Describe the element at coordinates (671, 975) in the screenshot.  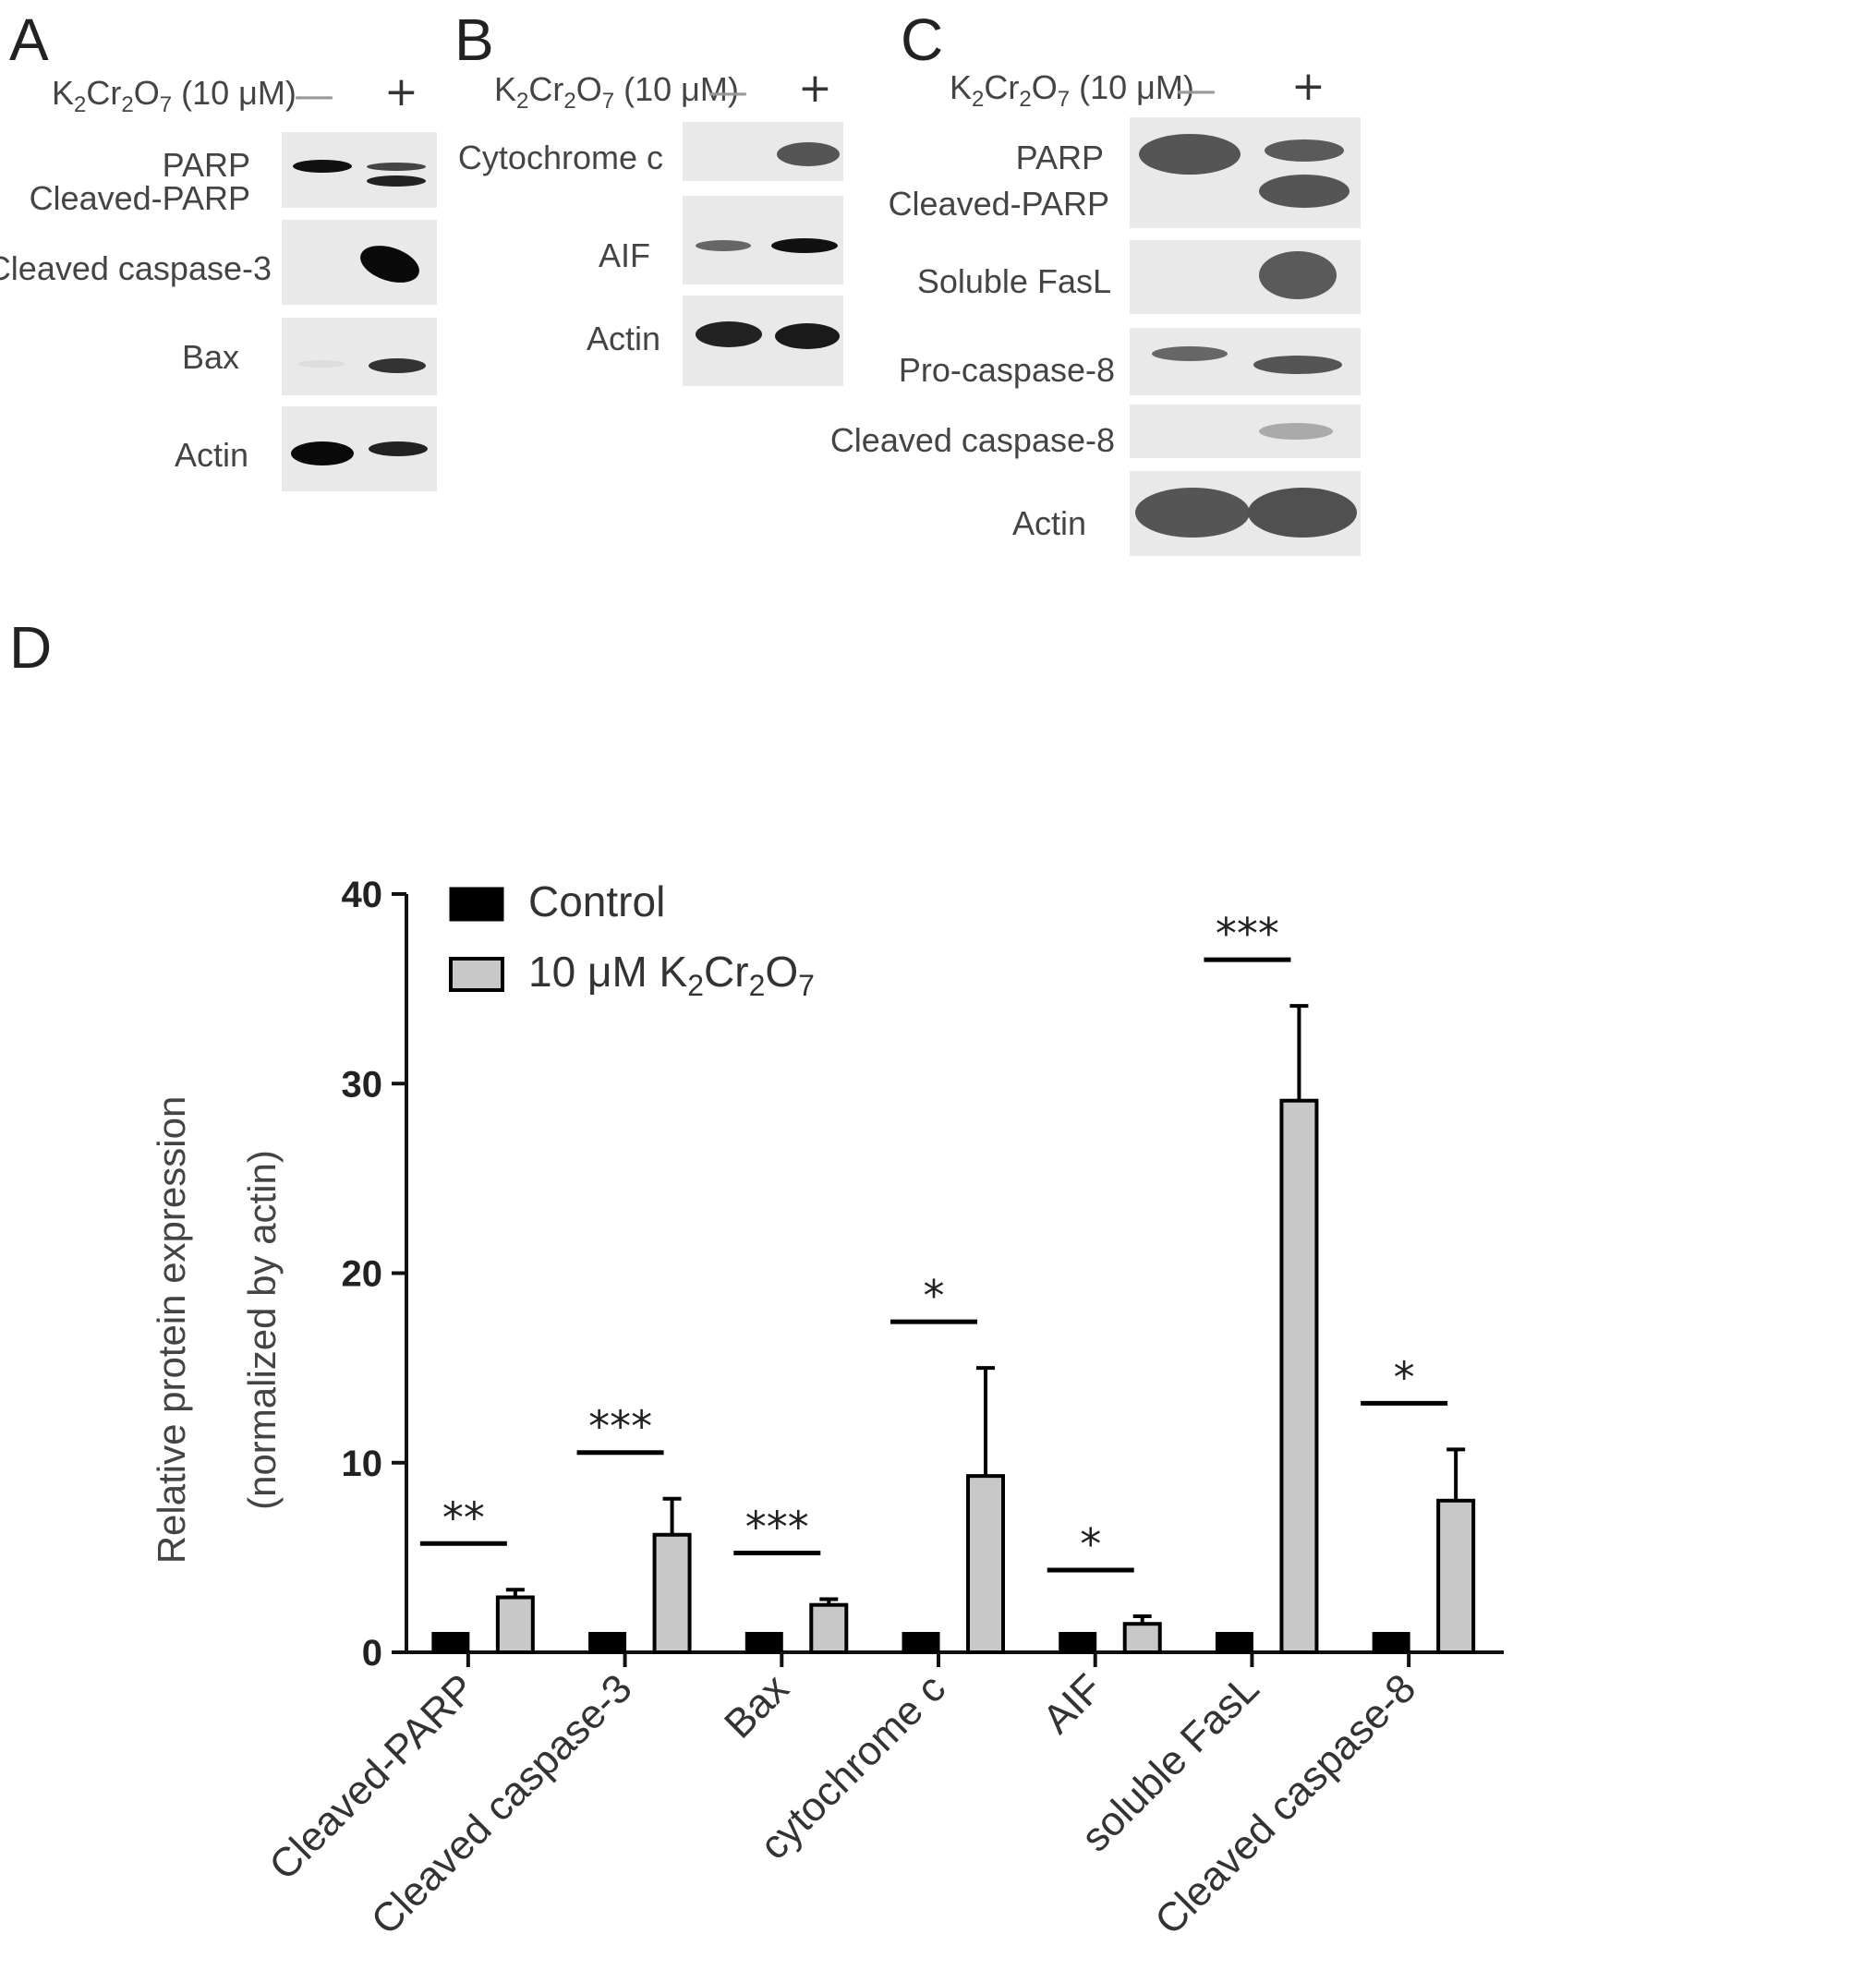
I see `legend-label-treated: 10 μM K2Cr2O7` at that location.